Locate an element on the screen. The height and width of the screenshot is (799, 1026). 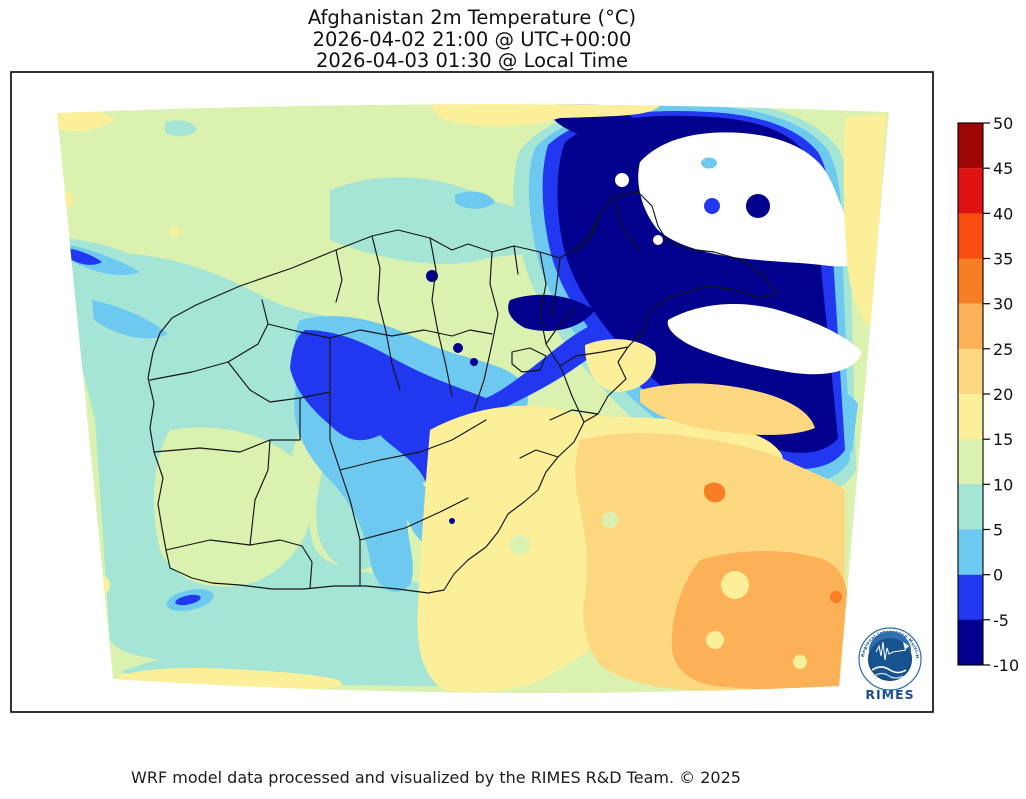
colorbar-tick-label: 30 is located at coordinates (1003, 304).